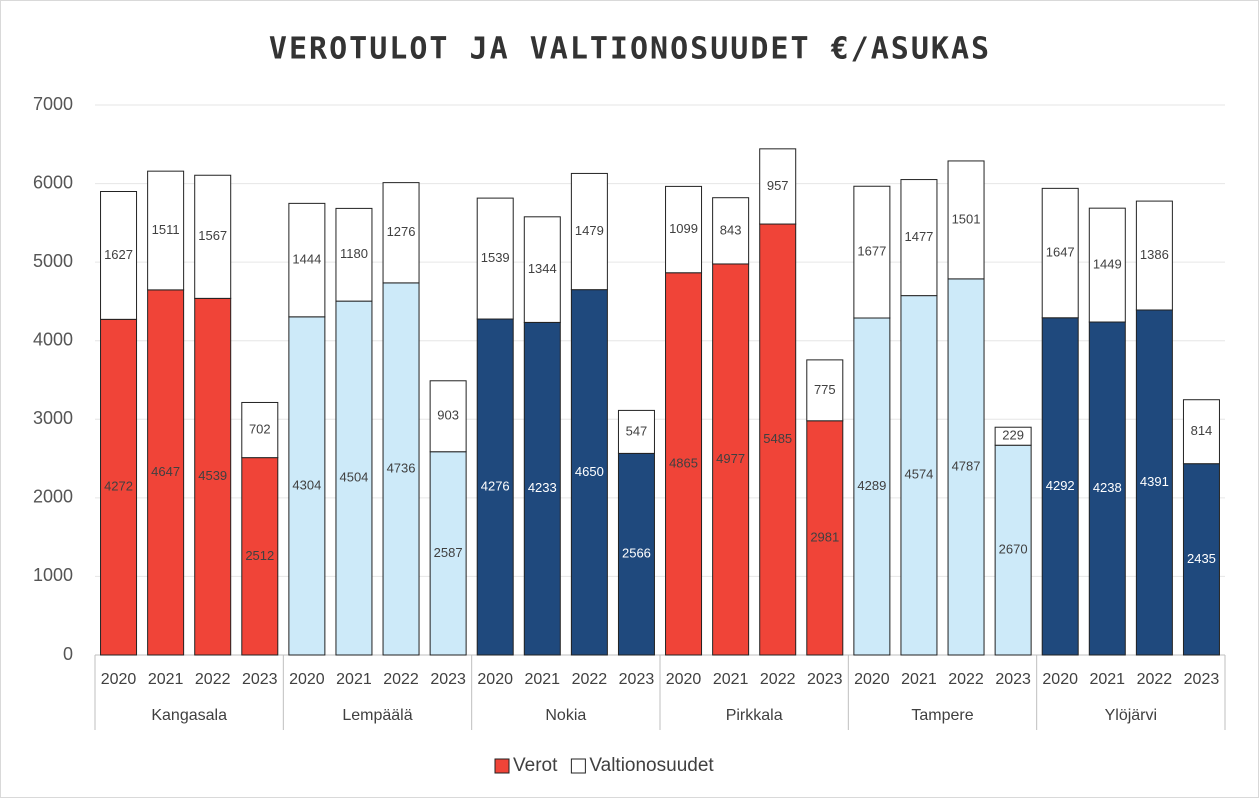 This screenshot has height=798, width=1259. I want to click on value-label: 4391, so click(1154, 481).